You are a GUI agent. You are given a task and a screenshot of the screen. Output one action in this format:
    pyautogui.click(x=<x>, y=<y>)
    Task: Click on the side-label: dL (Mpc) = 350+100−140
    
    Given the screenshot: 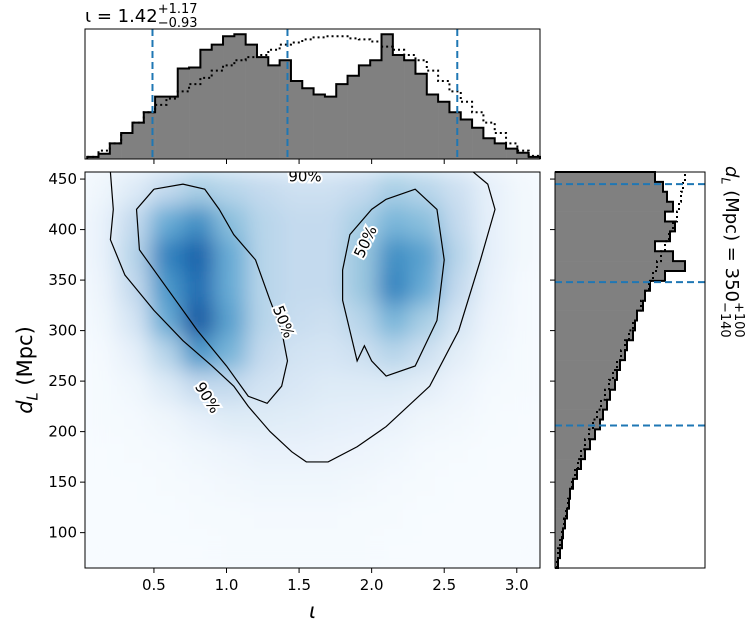 What is the action you would take?
    pyautogui.click(x=731, y=252)
    